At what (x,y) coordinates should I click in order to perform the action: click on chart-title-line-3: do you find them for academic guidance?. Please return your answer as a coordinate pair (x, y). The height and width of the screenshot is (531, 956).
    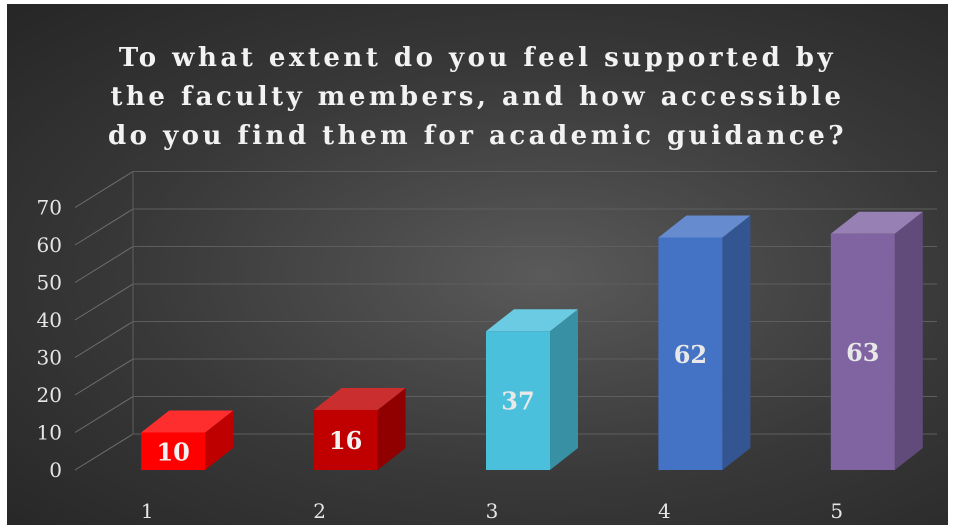
    Looking at the image, I should click on (477, 136).